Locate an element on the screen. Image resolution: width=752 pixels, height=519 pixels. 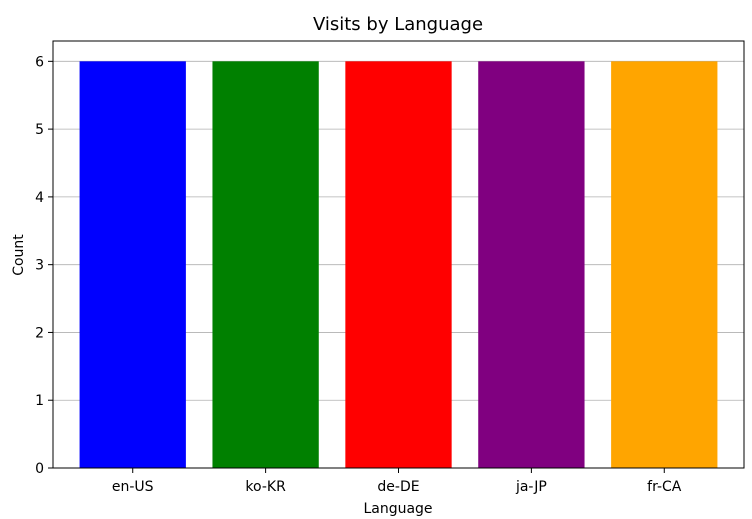
x-axis-ticks: en-US ko-KR de-DE ja-JP fr-CA is located at coordinates (397, 481).